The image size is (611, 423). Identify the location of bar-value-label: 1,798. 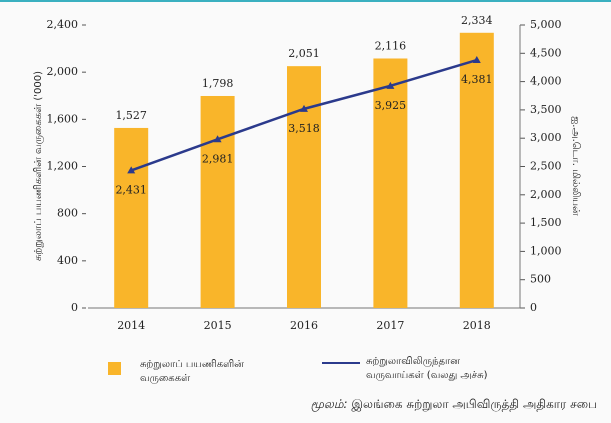
(218, 83).